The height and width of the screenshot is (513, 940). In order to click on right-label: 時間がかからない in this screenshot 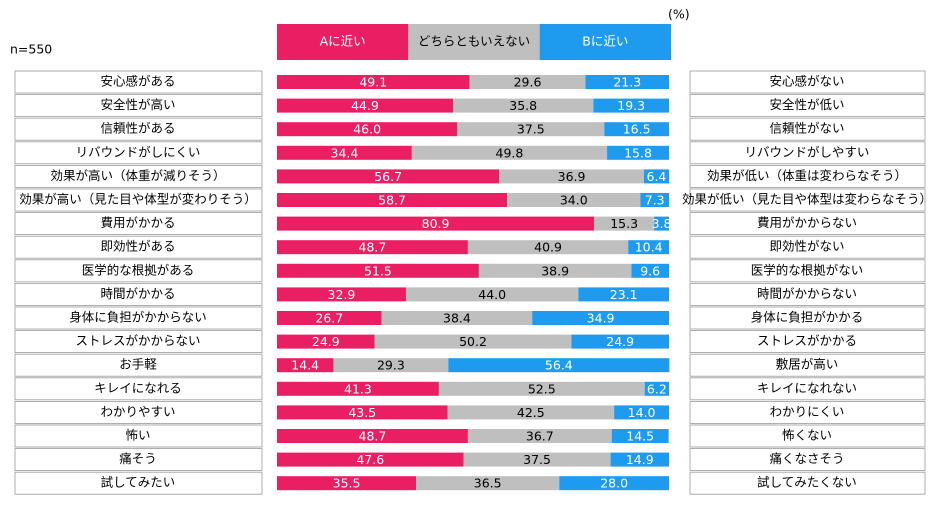, I will do `click(807, 293)`.